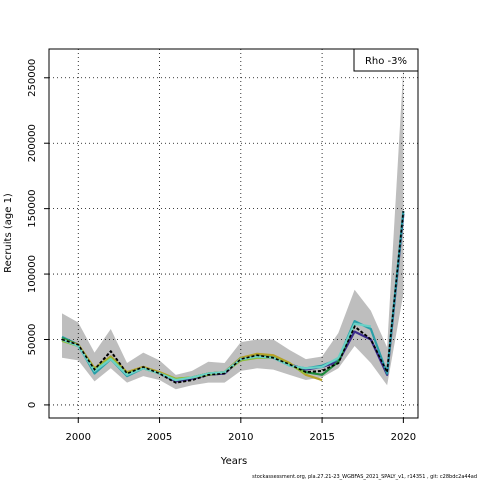 The image size is (480, 480). What do you see at coordinates (241, 430) in the screenshot?
I see `x-axis: 2000 2005 2010 2015 2020` at bounding box center [241, 430].